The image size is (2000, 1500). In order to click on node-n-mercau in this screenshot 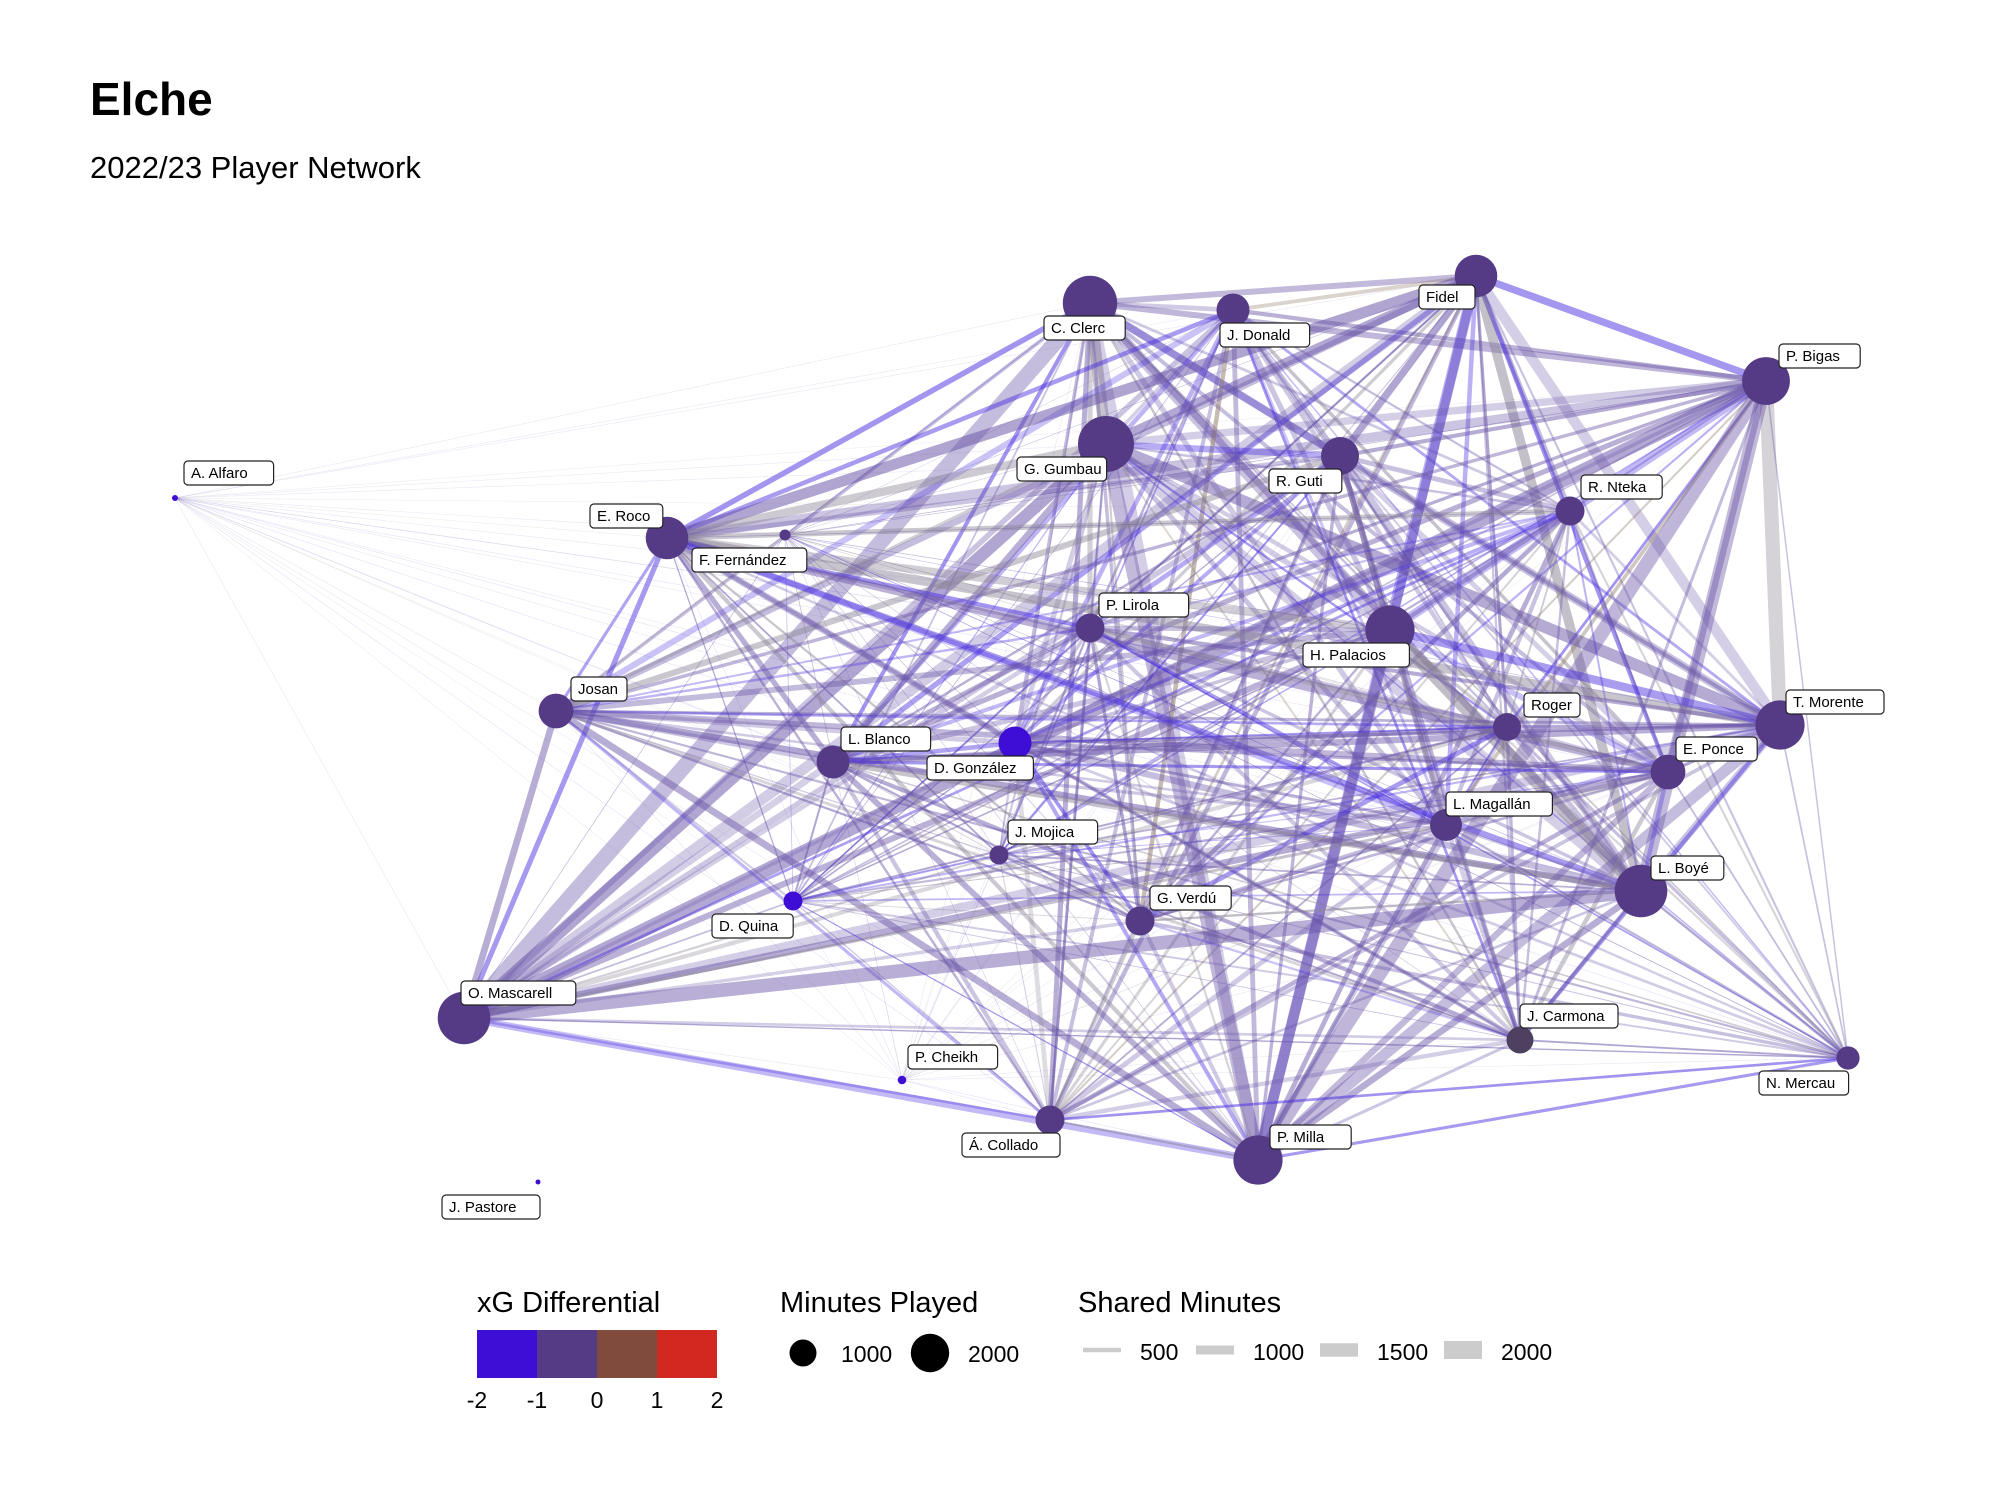, I will do `click(1848, 1058)`.